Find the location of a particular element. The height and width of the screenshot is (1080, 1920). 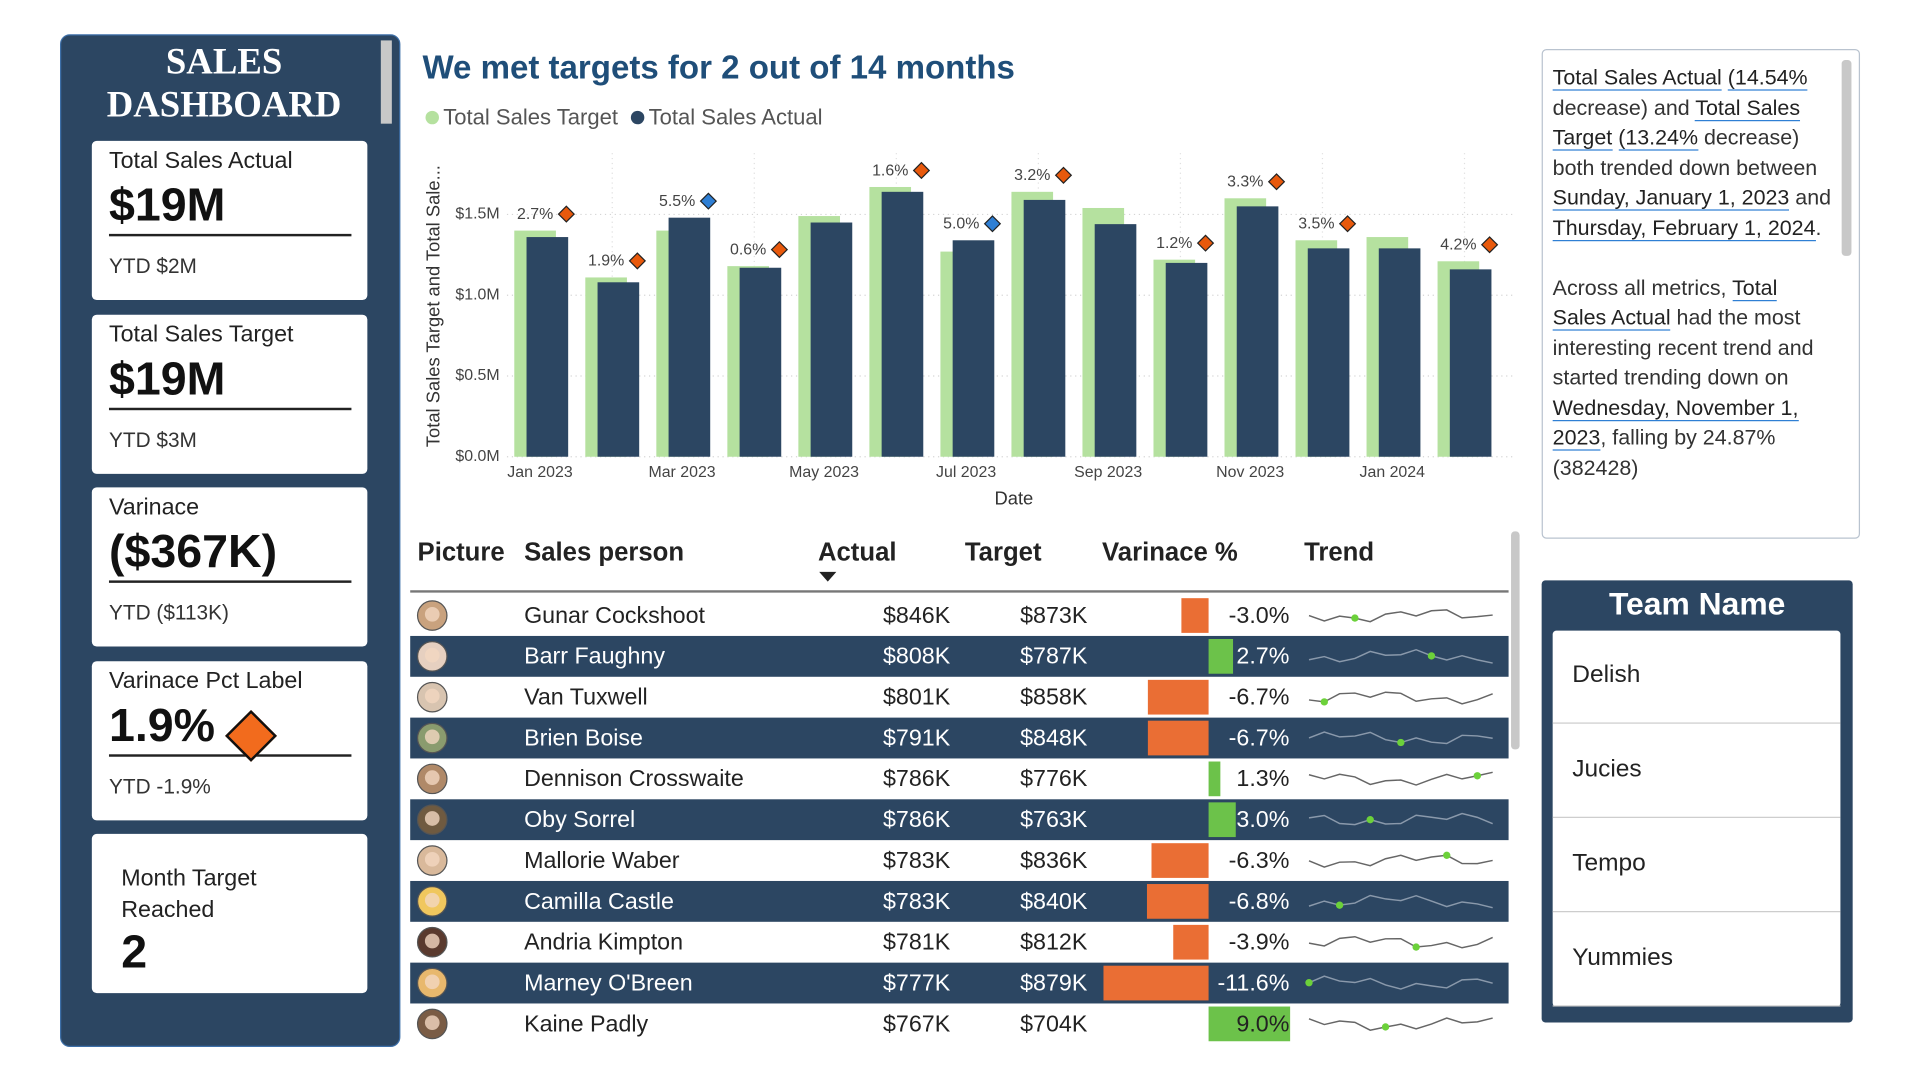

sales-person: Van Tuxwell is located at coordinates (586, 697).